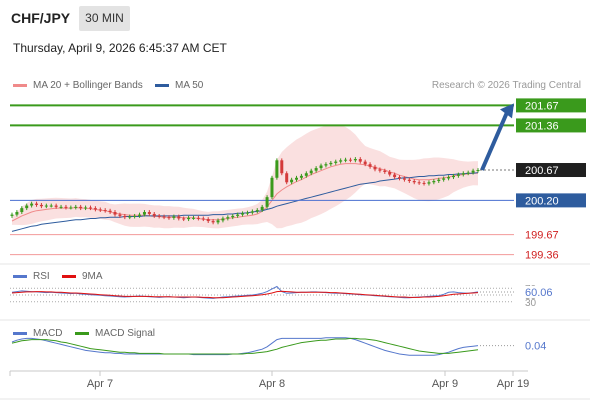 This screenshot has height=400, width=590. I want to click on x-tick-label-2: Apr 9, so click(445, 384).